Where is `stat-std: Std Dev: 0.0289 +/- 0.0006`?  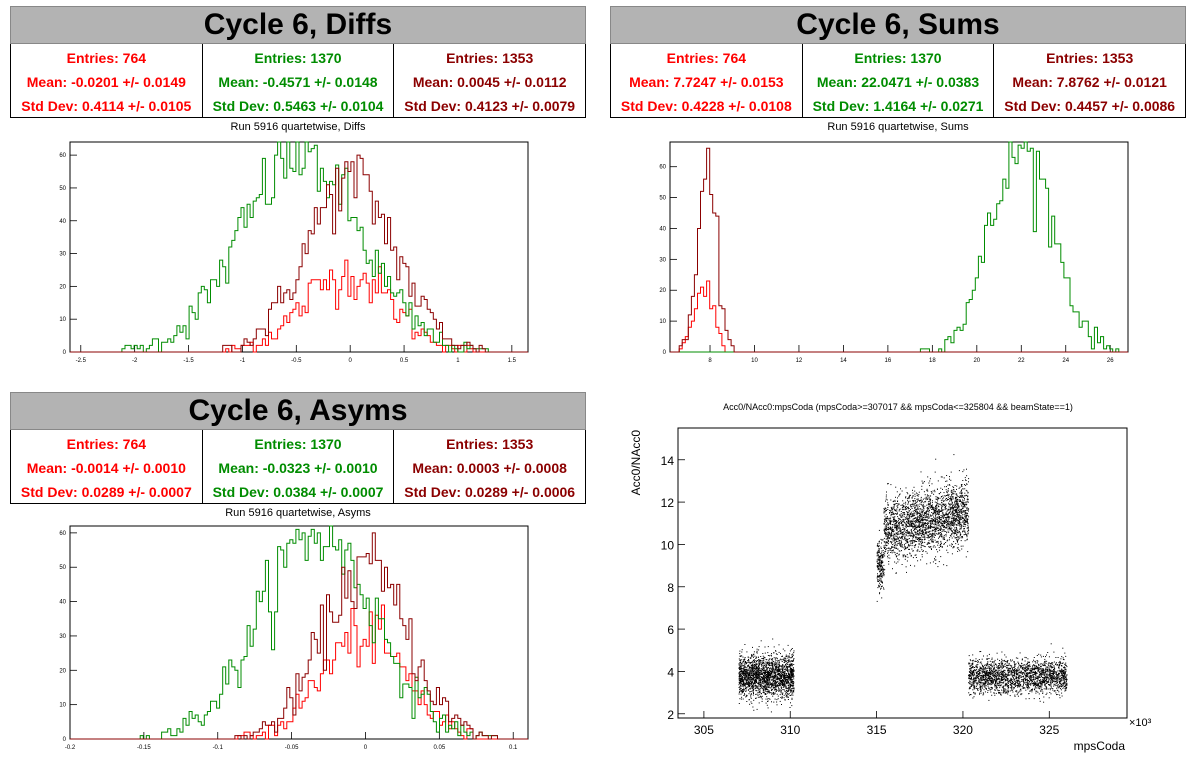 stat-std: Std Dev: 0.0289 +/- 0.0006 is located at coordinates (490, 492).